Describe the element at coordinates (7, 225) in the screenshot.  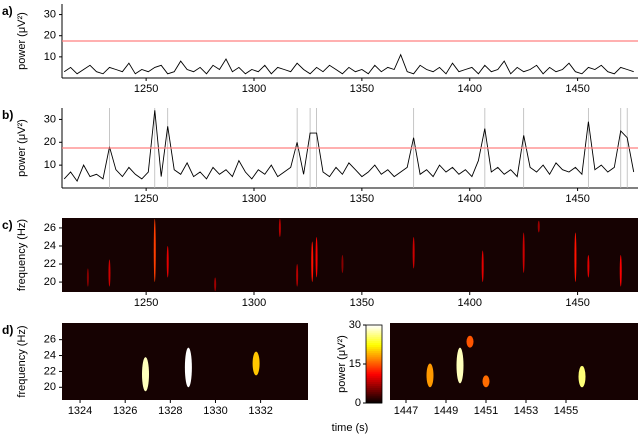
I see `panel-label: c)` at that location.